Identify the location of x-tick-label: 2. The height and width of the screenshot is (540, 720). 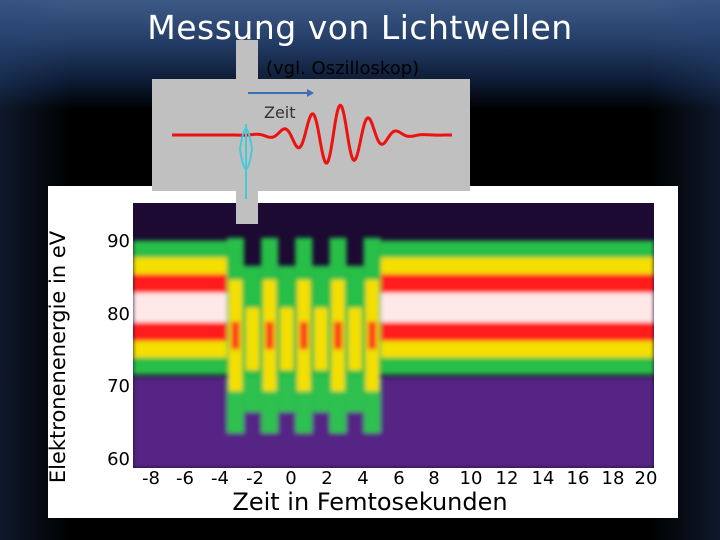
(327, 478).